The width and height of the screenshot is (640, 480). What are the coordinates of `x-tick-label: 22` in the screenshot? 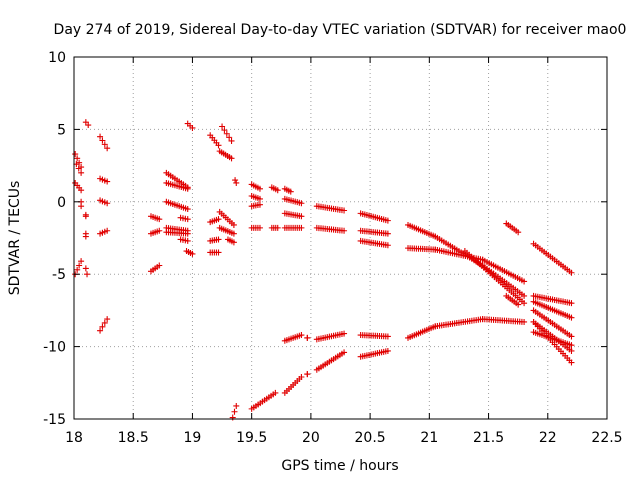 It's located at (548, 438).